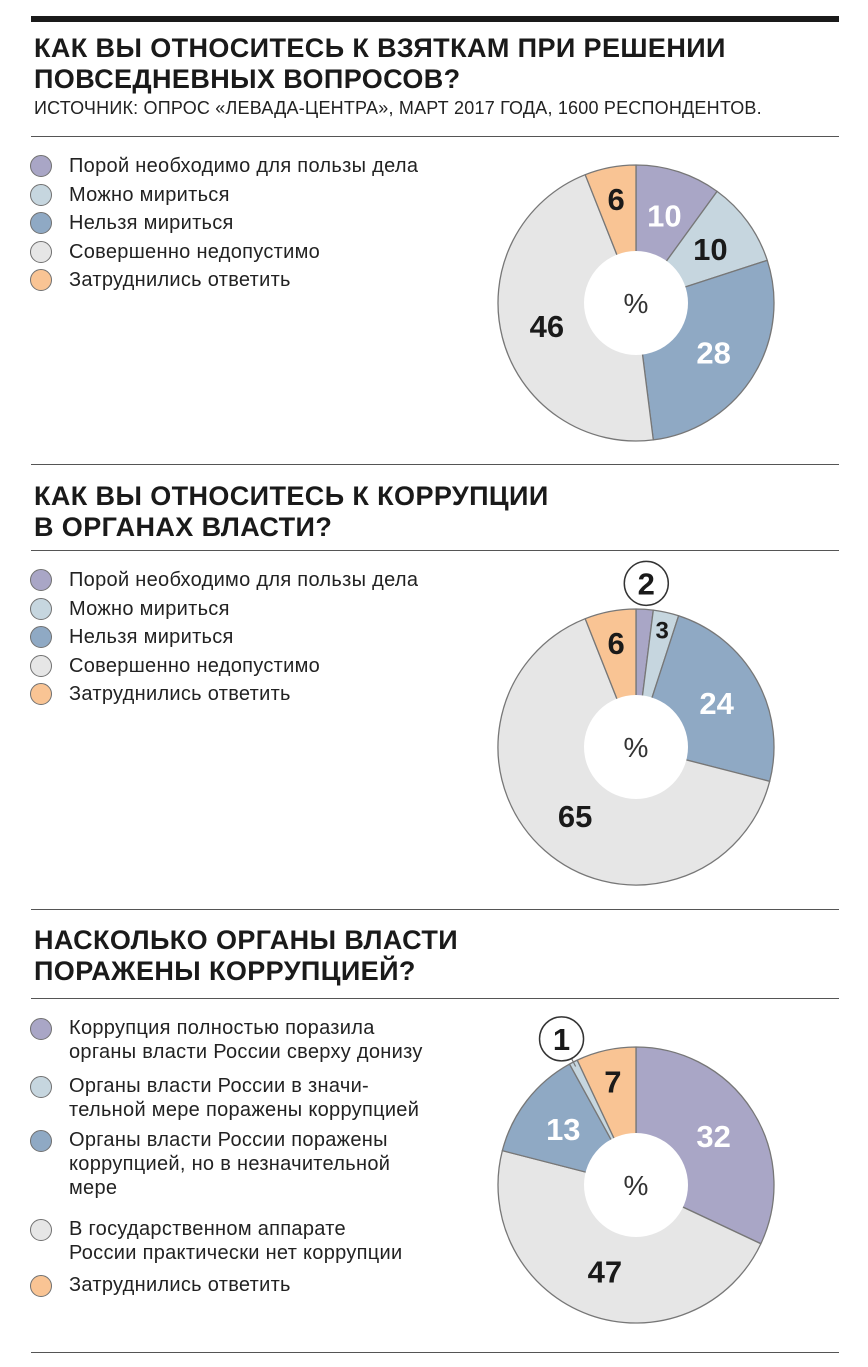 The width and height of the screenshot is (868, 1367). What do you see at coordinates (247, 79) in the screenshot?
I see `q1-title-line2: ПОВСЕДНЕВНЫХ ВОПРОСОВ?` at bounding box center [247, 79].